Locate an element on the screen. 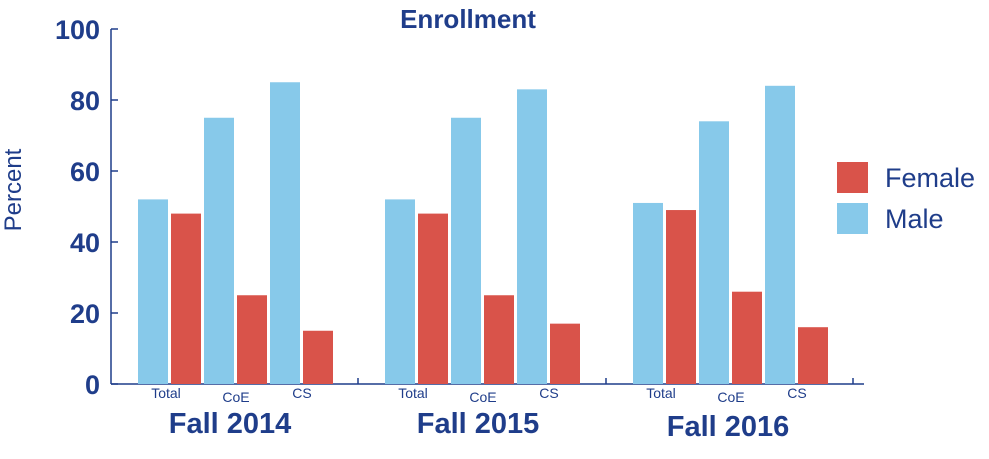  y-axis-label: Percent is located at coordinates (13, 189).